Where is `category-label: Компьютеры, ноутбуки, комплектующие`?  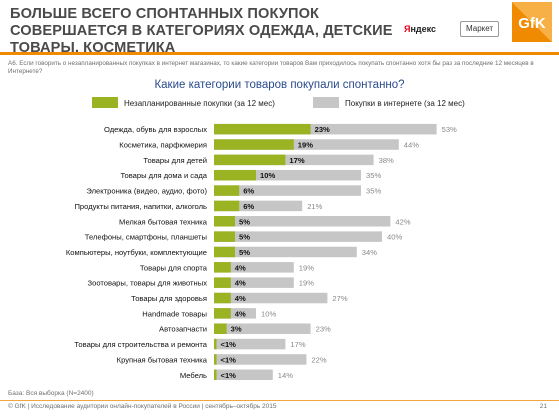 category-label: Компьютеры, ноутбуки, комплектующие is located at coordinates (136, 252).